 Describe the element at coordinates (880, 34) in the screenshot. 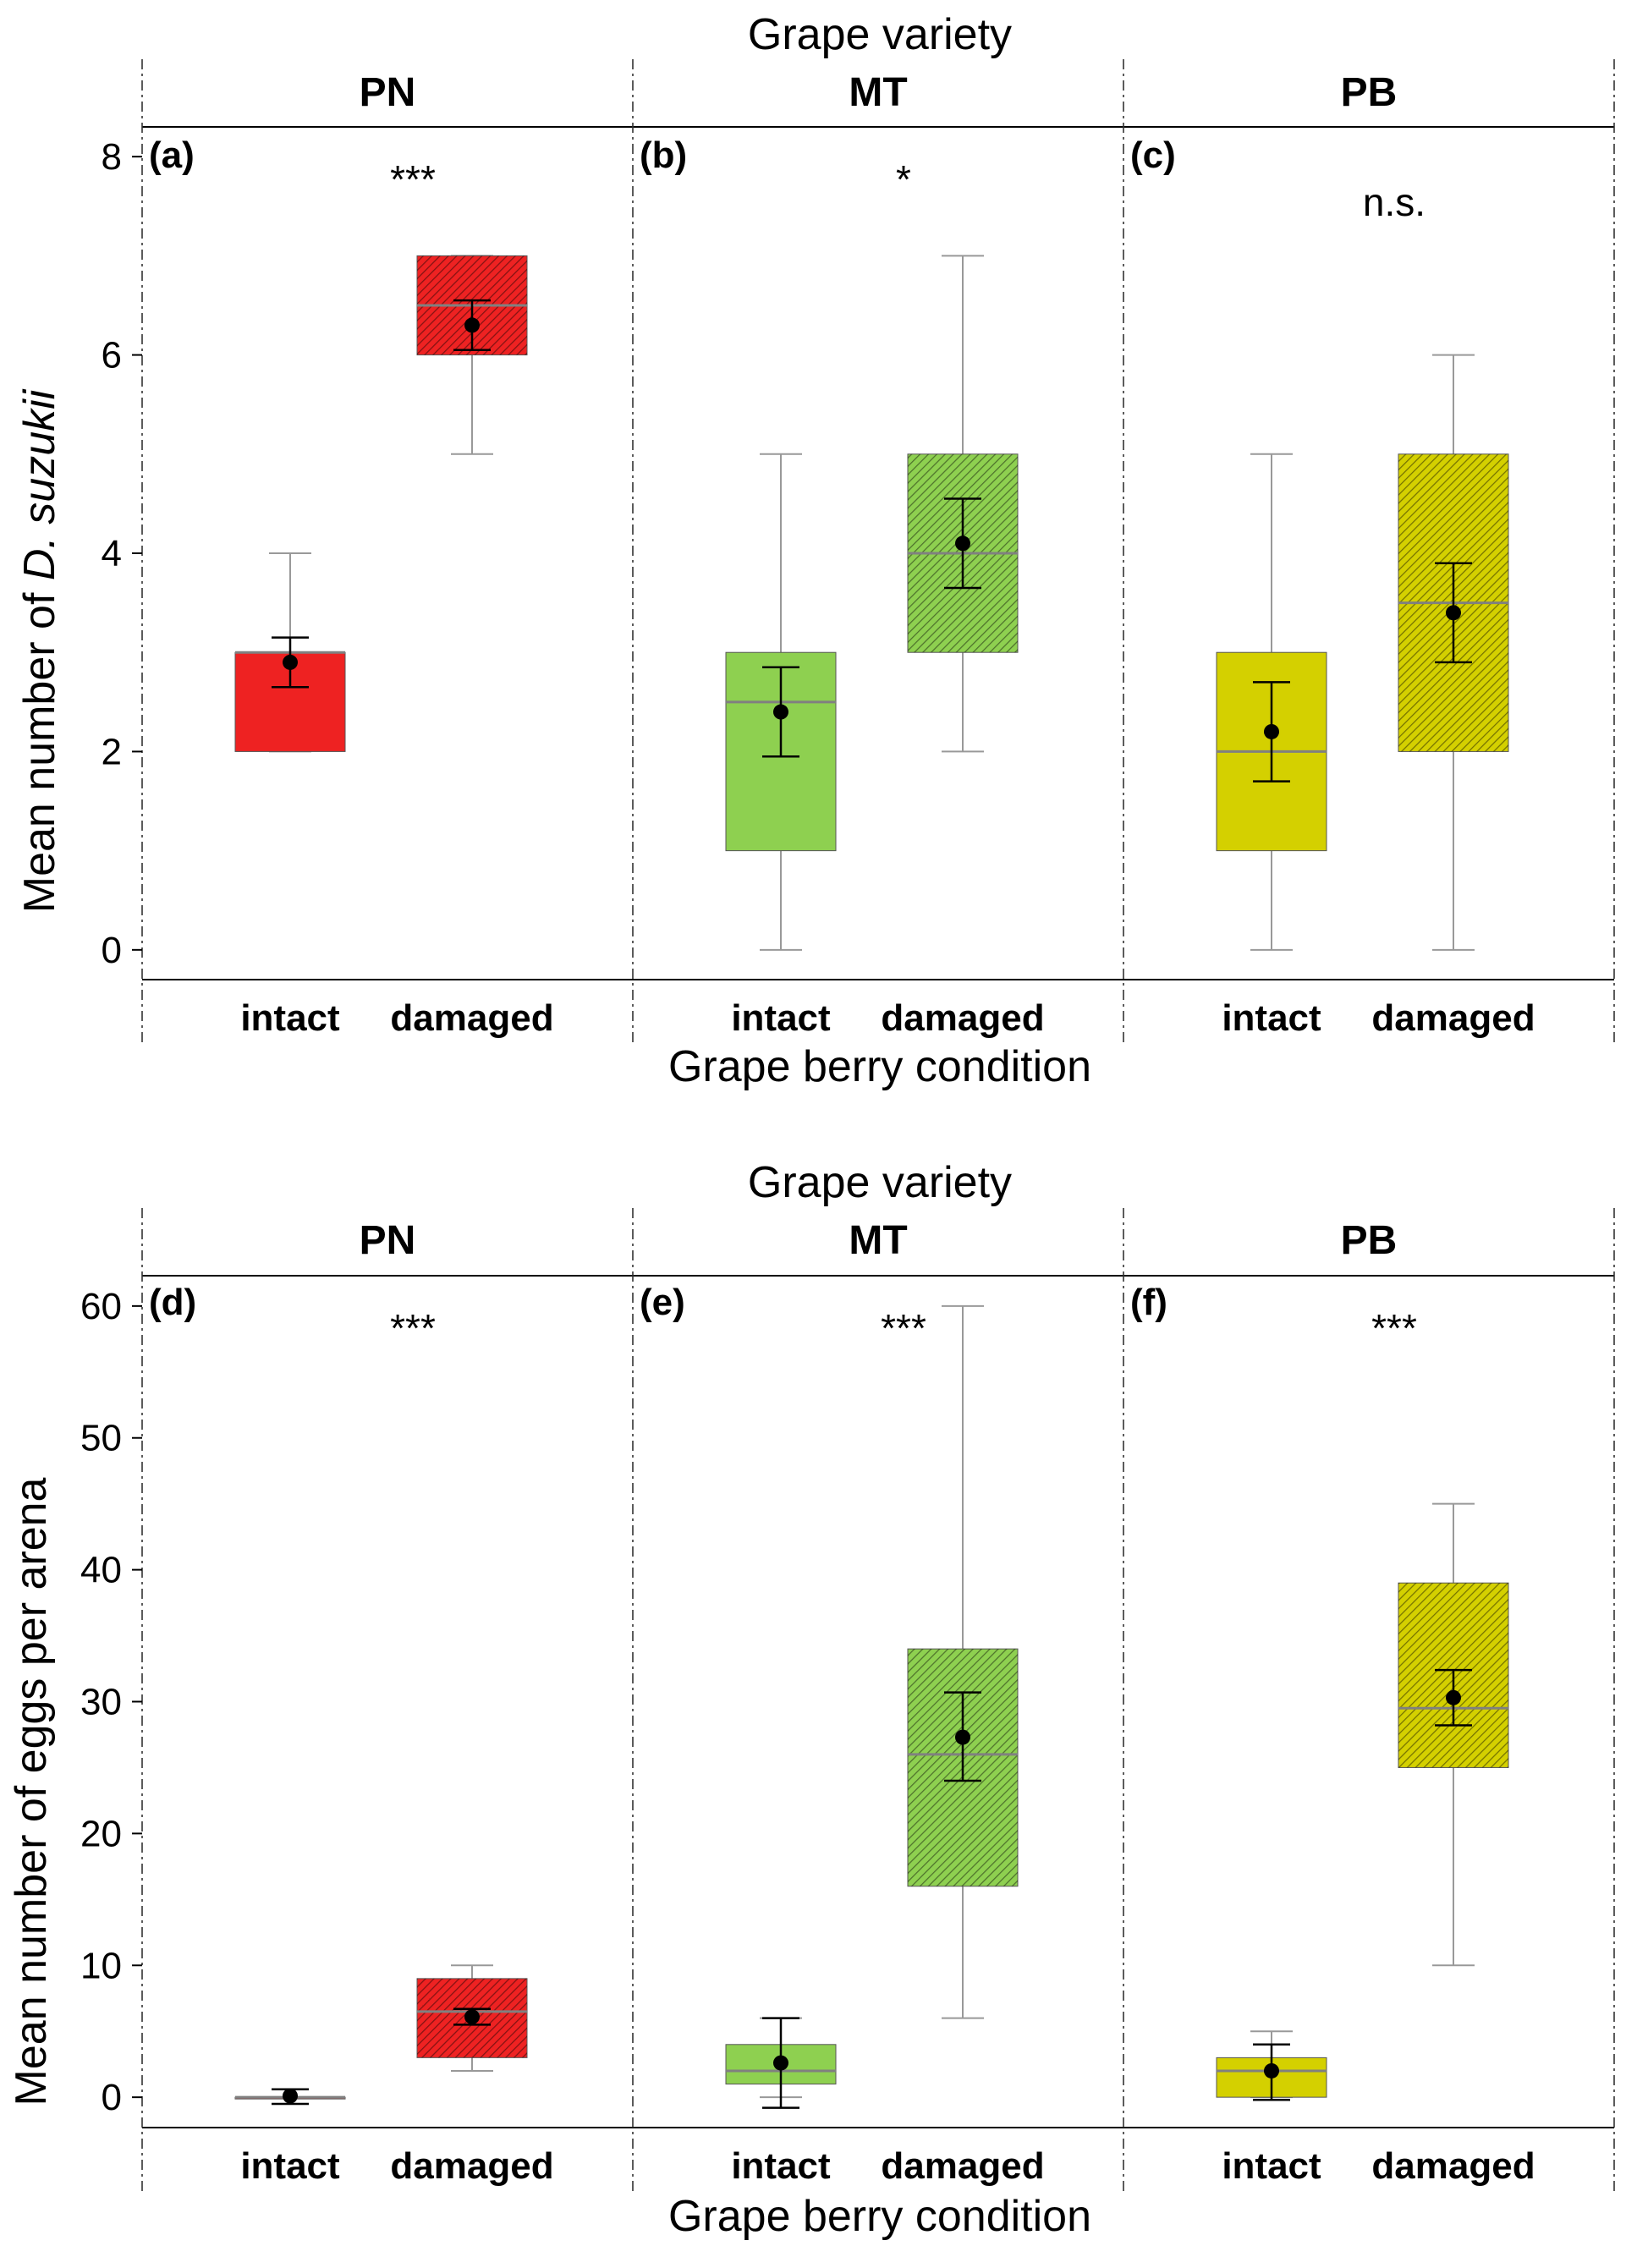

I see `chart-top-title: Grape variety` at that location.